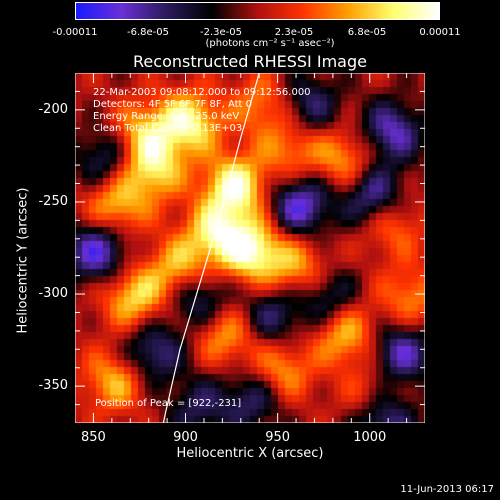 The image size is (500, 500). I want to click on info-time-range: 22-Mar-2003 09:08:12.000 to 09:12:56.000, so click(202, 92).